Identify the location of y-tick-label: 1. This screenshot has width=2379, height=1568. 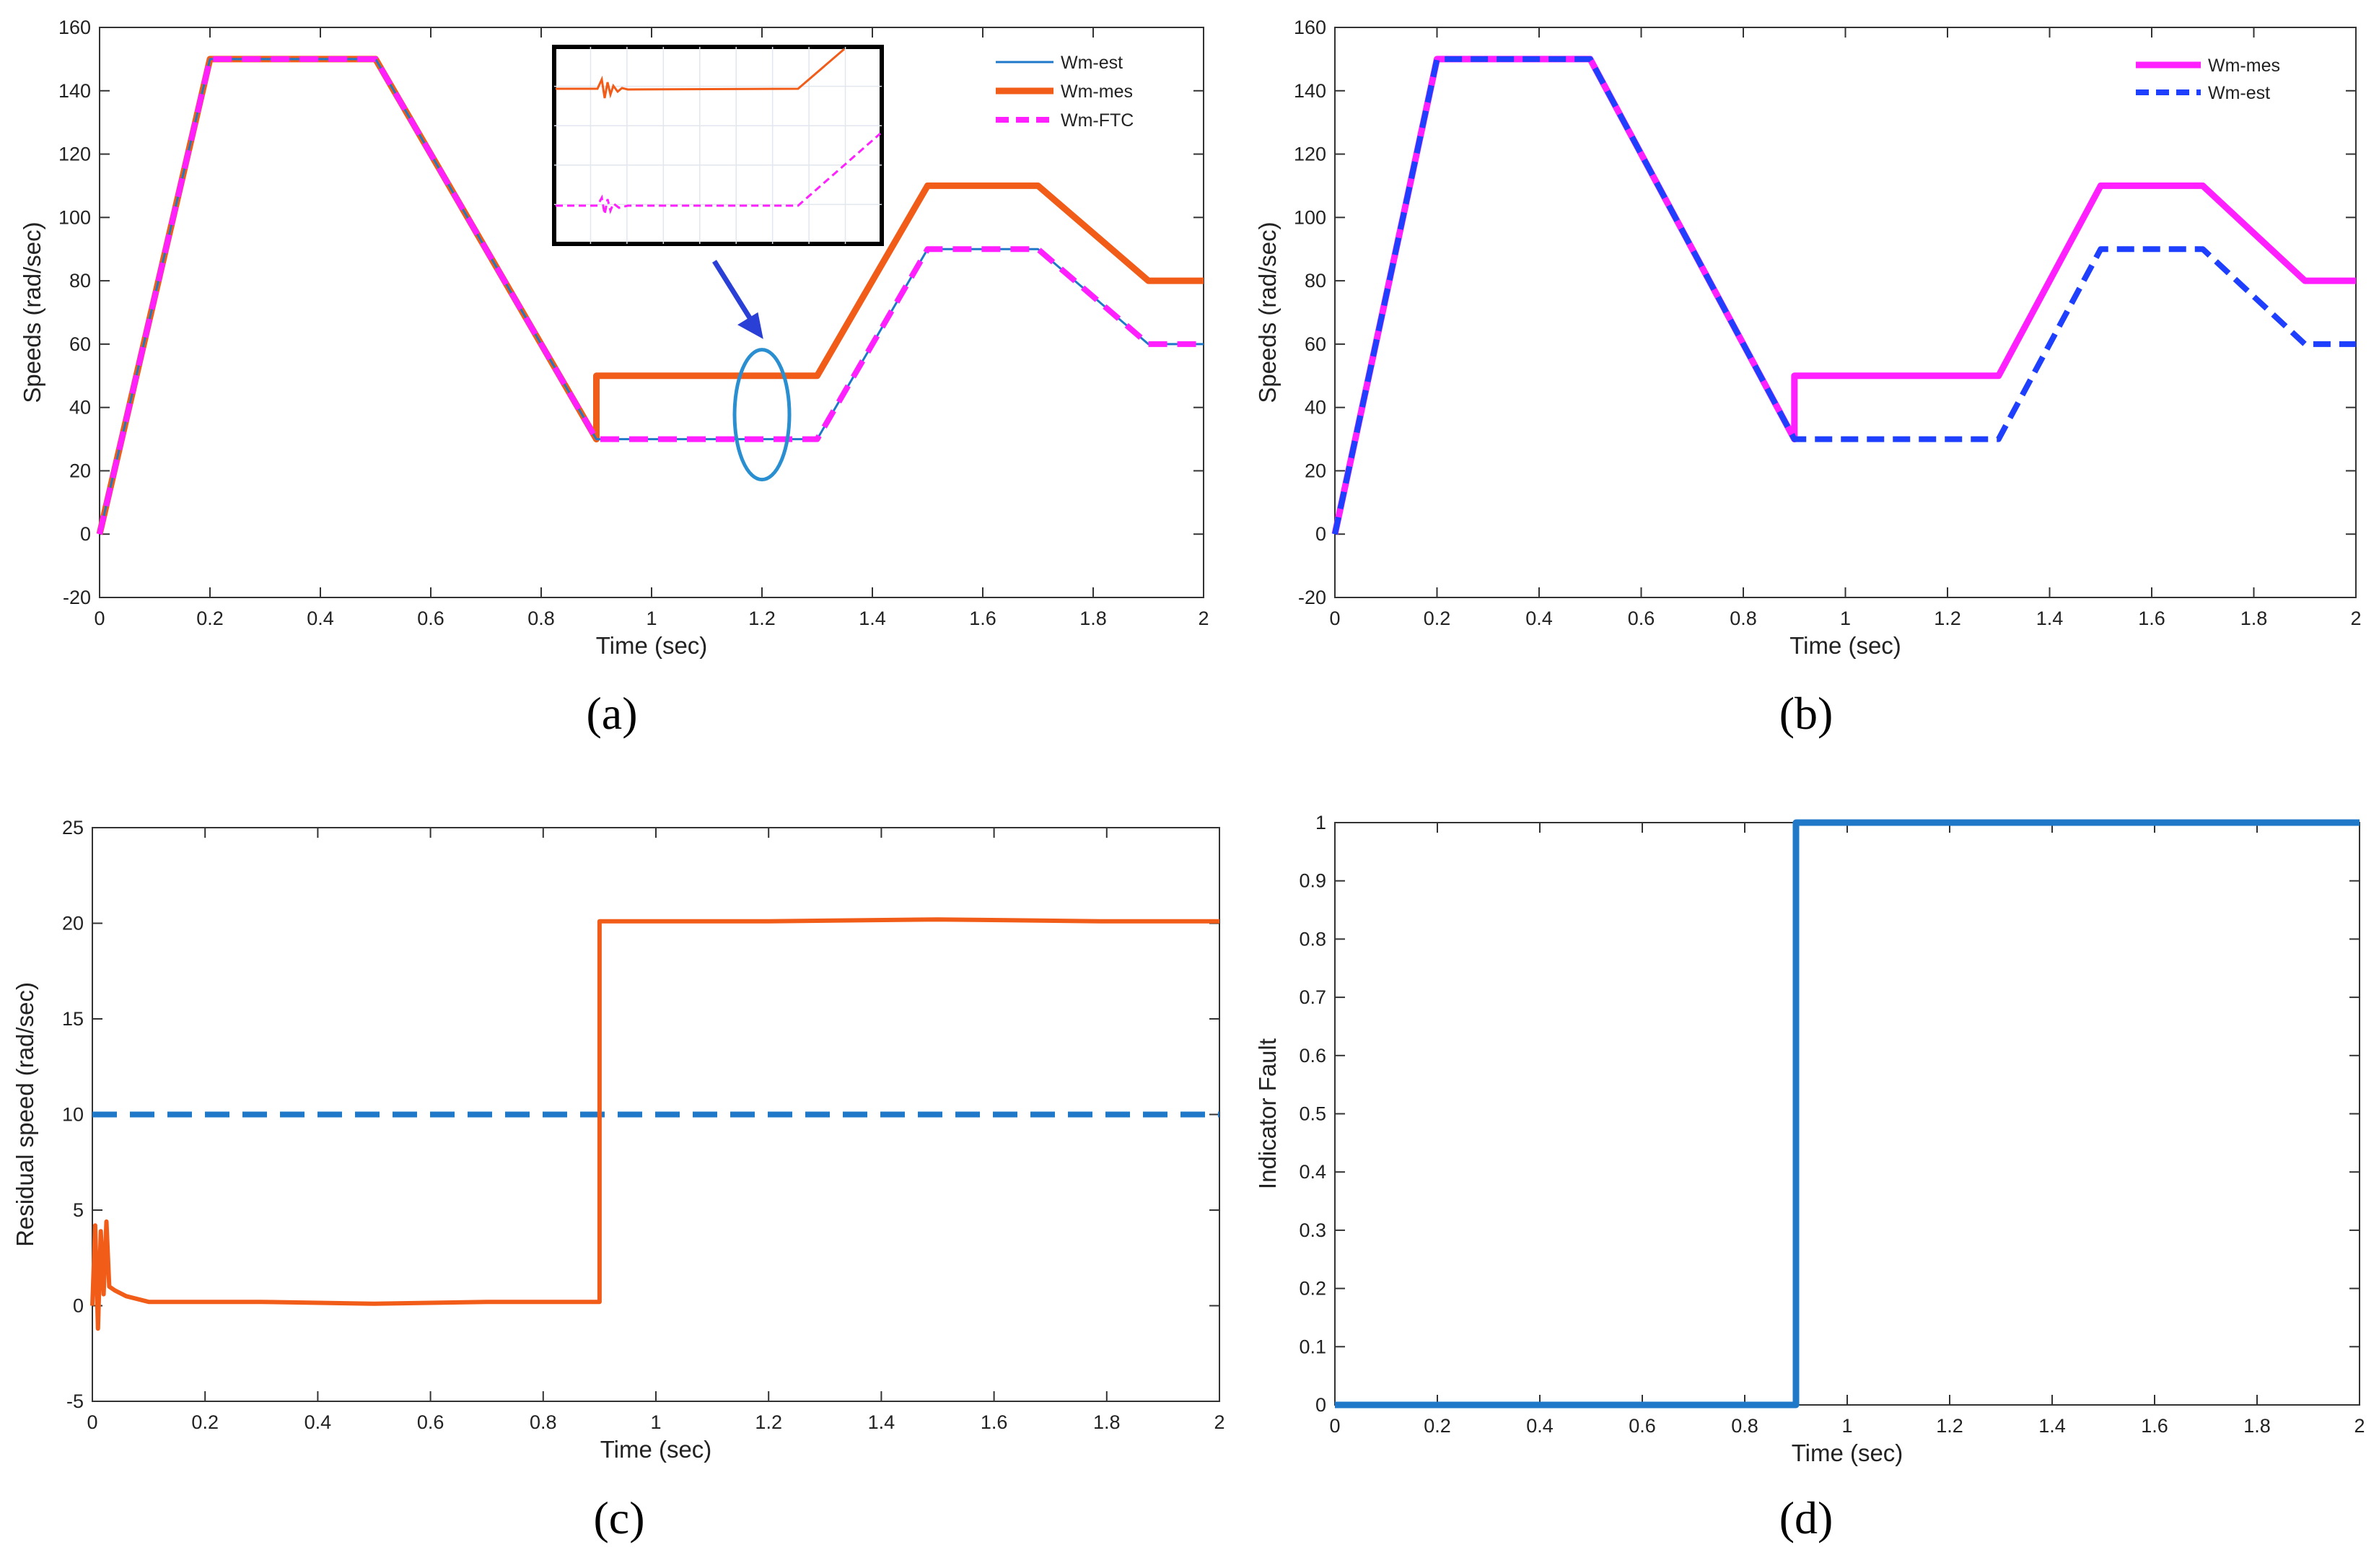
(1320, 823).